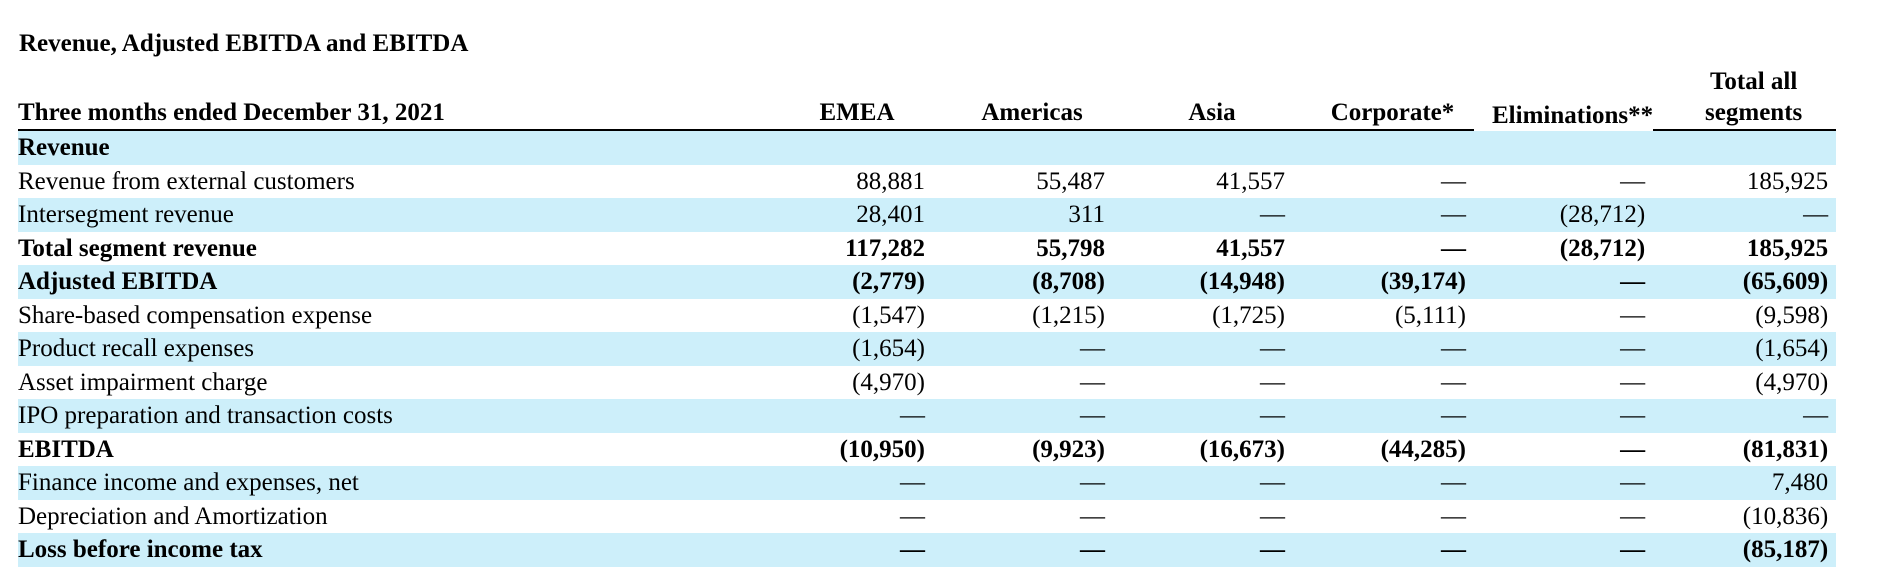  What do you see at coordinates (390, 550) in the screenshot?
I see `row-label: Loss before income tax` at bounding box center [390, 550].